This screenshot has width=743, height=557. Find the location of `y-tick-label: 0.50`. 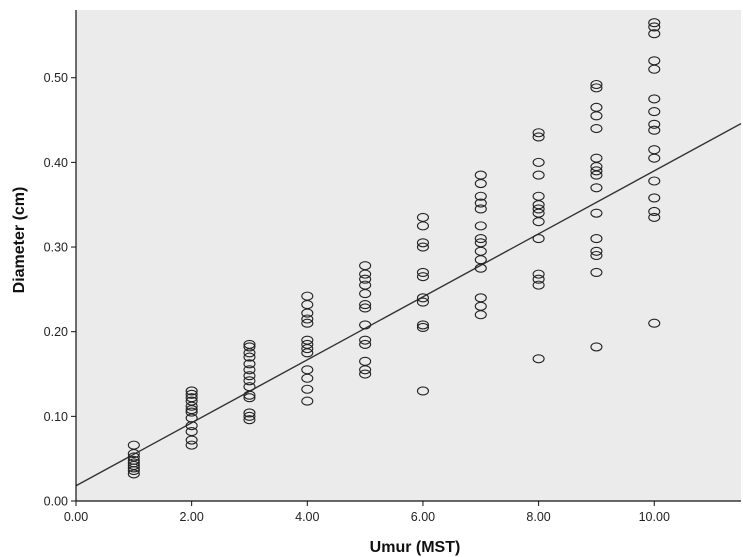

y-tick-label: 0.50 is located at coordinates (56, 78).